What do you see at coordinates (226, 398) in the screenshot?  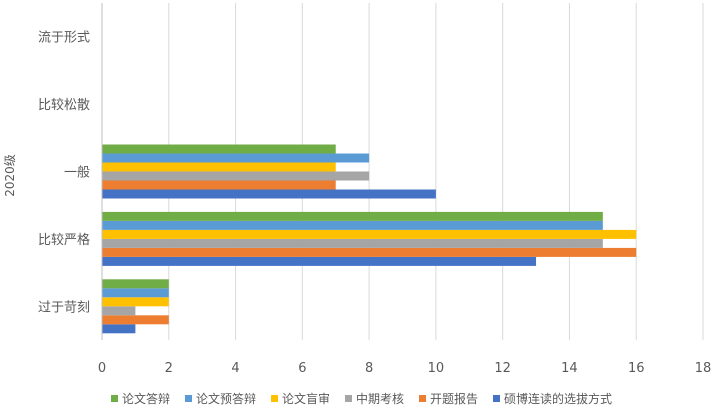 I see `legend-label-1: 论文预答辩` at bounding box center [226, 398].